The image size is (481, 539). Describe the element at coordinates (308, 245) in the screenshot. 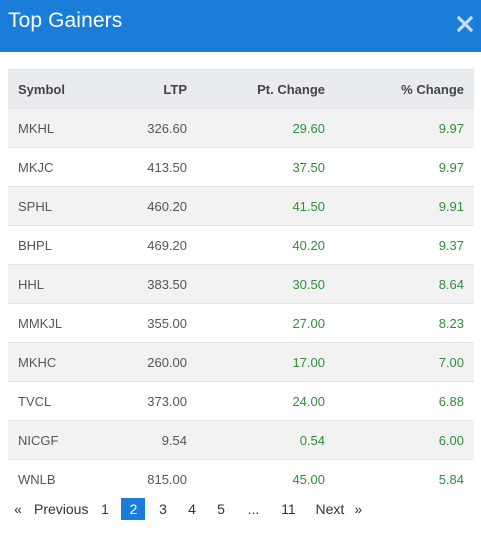

I see `cell-pt-change: 40.20` at that location.